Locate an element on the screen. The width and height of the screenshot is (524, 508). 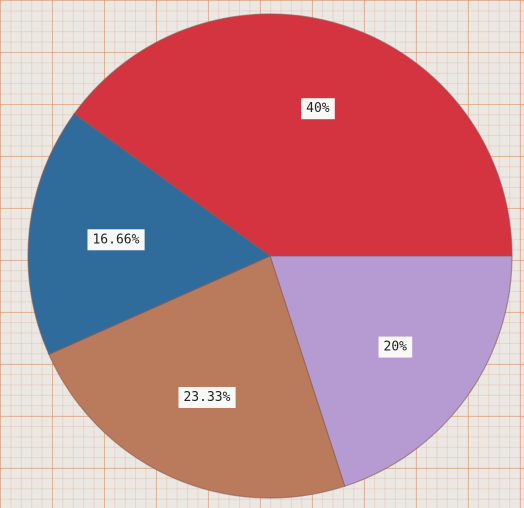
value-label-group: 16.66% is located at coordinates (116, 240).